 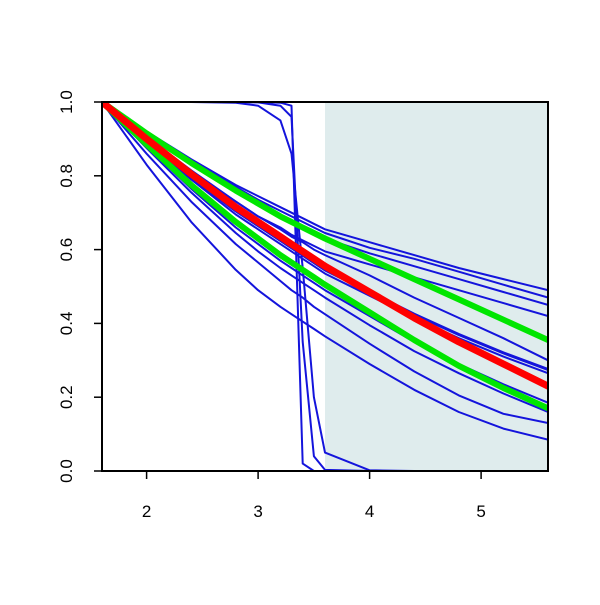 I want to click on x-tick-label: 5, so click(x=480, y=511).